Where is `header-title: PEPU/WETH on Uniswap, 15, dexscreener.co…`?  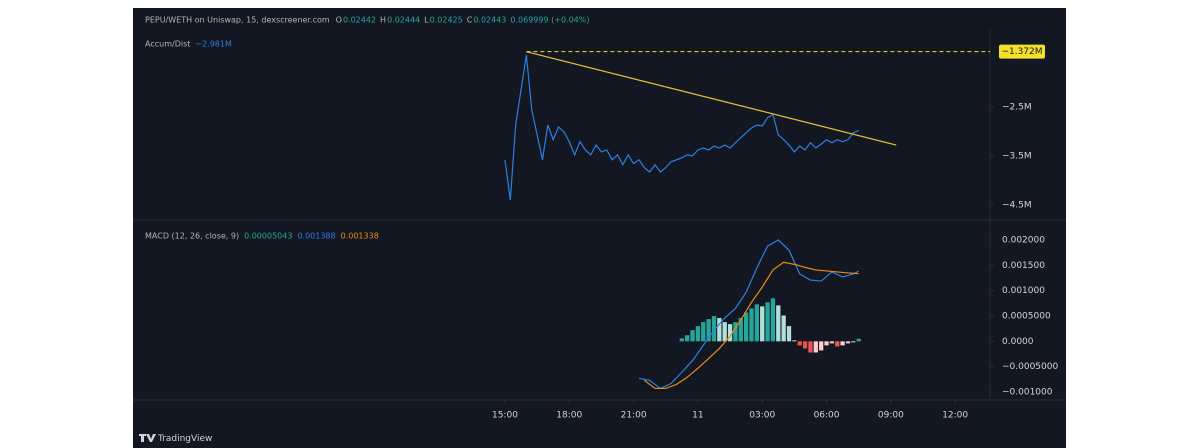 header-title: PEPU/WETH on Uniswap, 15, dexscreener.co… is located at coordinates (237, 20).